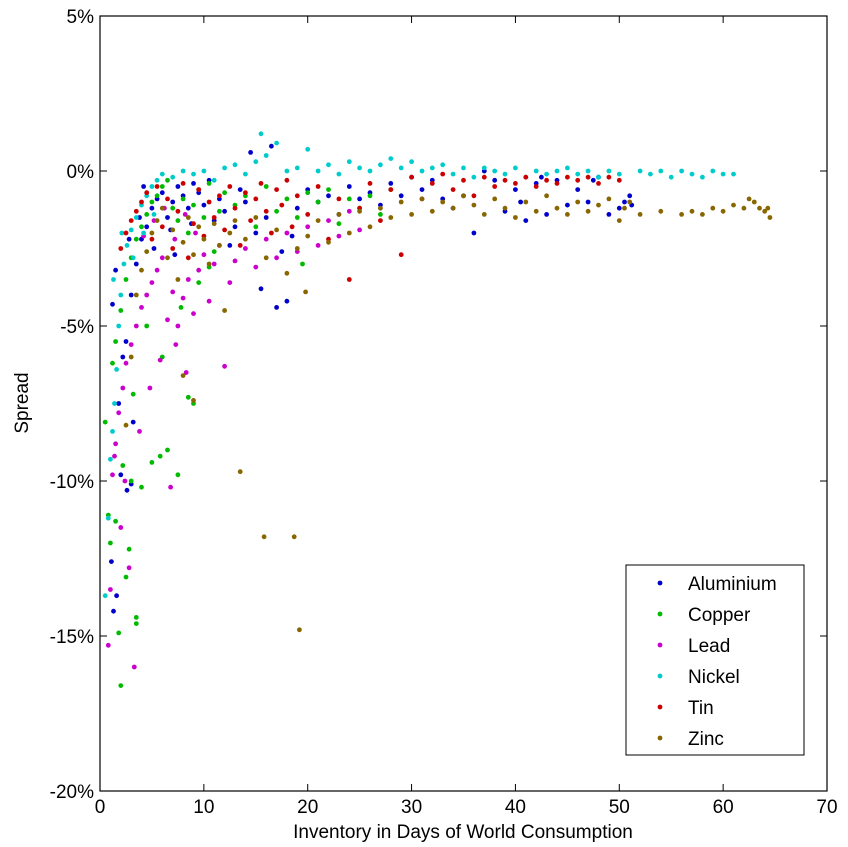 Image resolution: width=848 pixels, height=847 pixels. Describe the element at coordinates (22, 402) in the screenshot. I see `y-axis-title: Spread` at that location.